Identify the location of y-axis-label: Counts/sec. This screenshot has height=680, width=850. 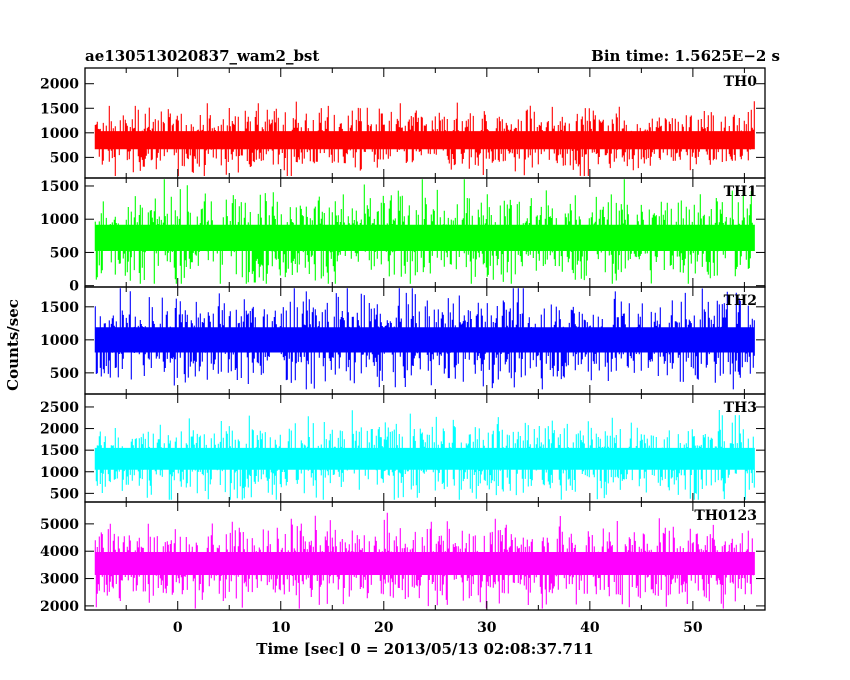
(13, 345).